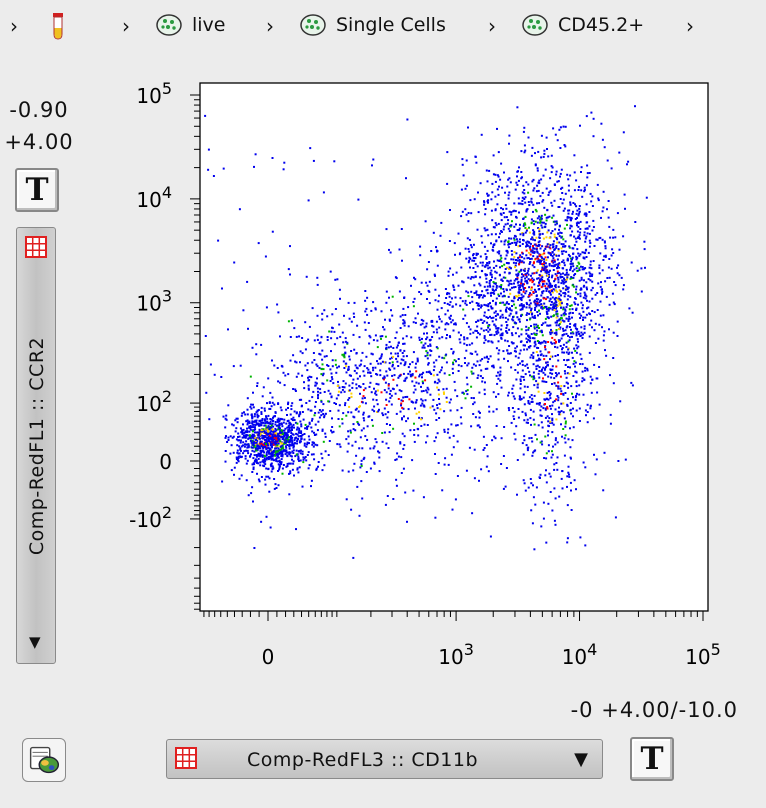 Image resolution: width=766 pixels, height=808 pixels. I want to click on breadcrumb-gate-cd45: CD45.2+, so click(583, 25).